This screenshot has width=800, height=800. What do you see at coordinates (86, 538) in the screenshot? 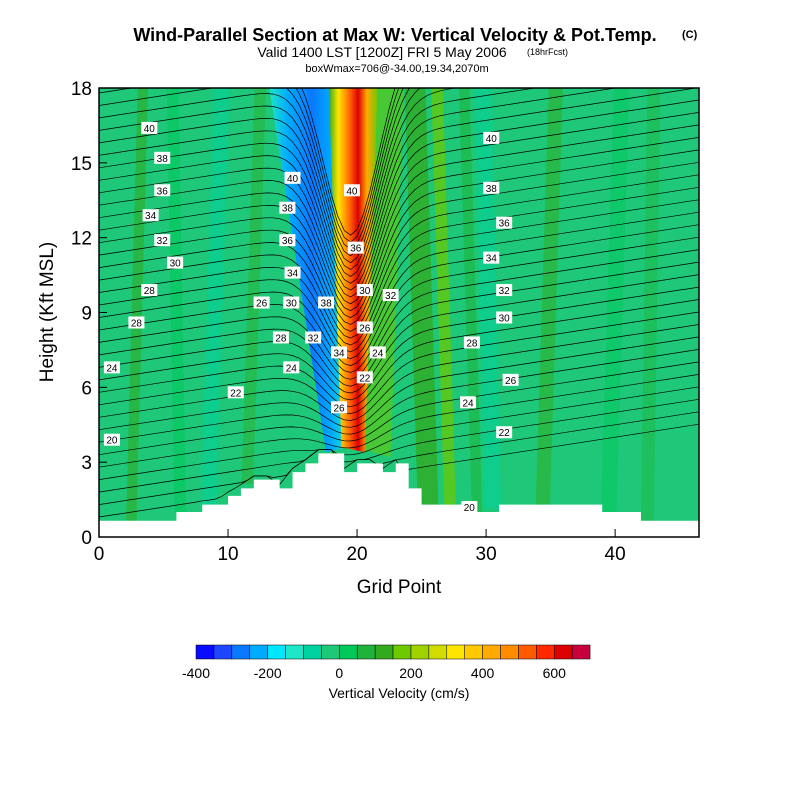
I see `y-tick-label: 0` at bounding box center [86, 538].